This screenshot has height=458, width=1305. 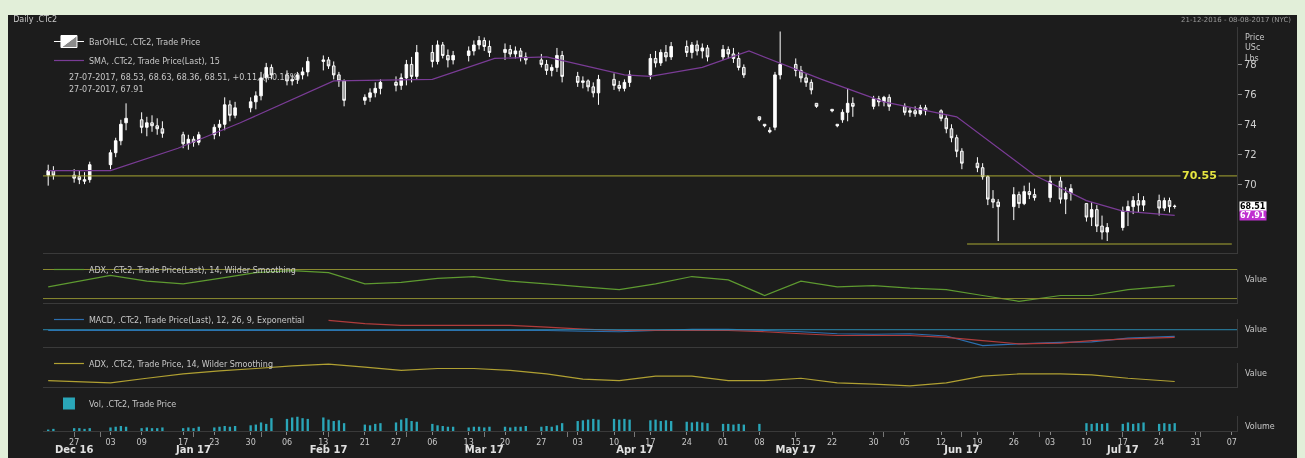 What do you see at coordinates (484, 449) in the screenshot?
I see `x2-tick-label: Mar 17` at bounding box center [484, 449].